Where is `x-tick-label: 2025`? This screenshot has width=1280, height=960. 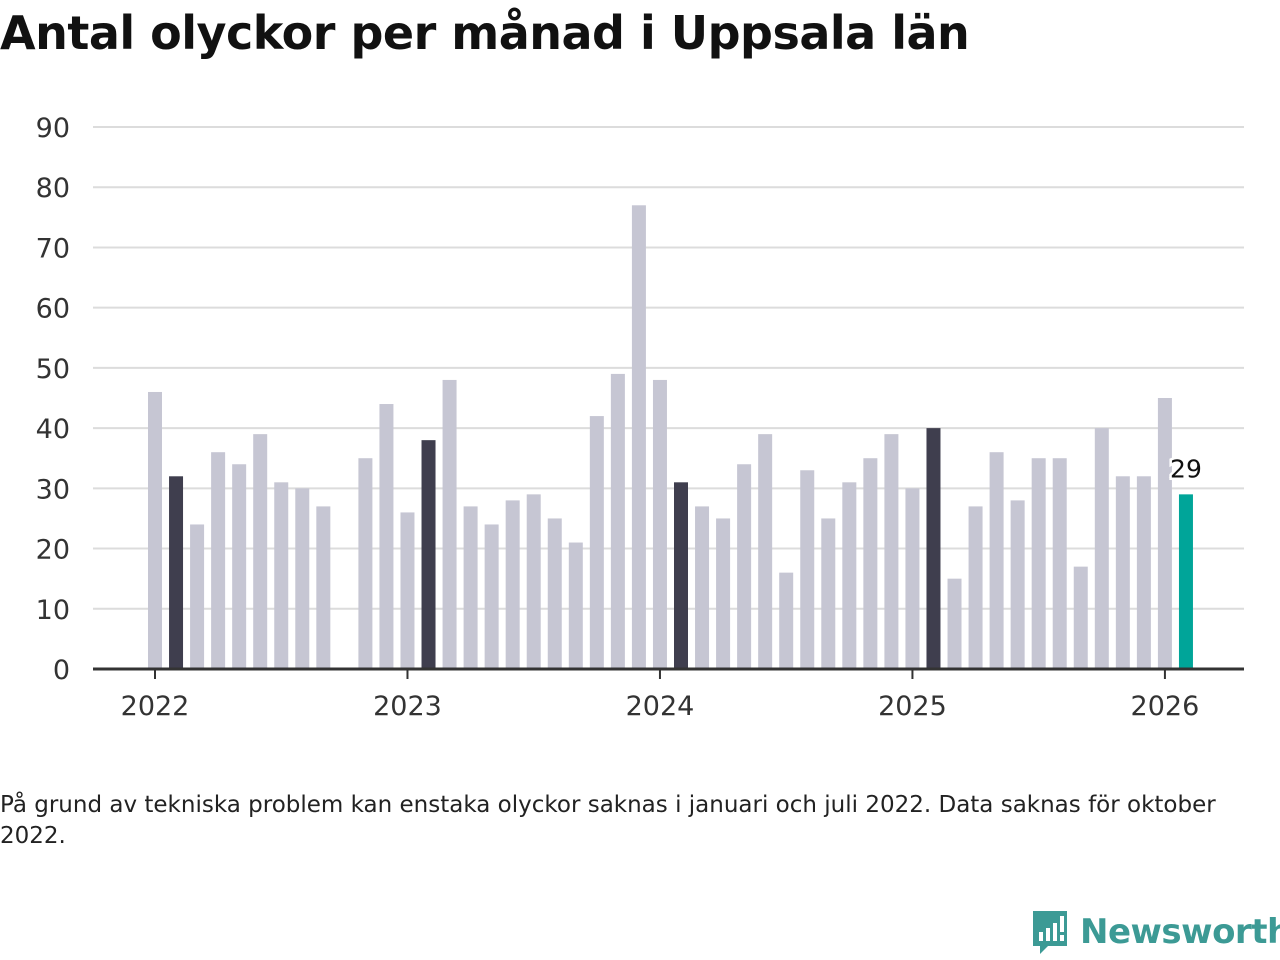 x-tick-label: 2025 is located at coordinates (912, 706).